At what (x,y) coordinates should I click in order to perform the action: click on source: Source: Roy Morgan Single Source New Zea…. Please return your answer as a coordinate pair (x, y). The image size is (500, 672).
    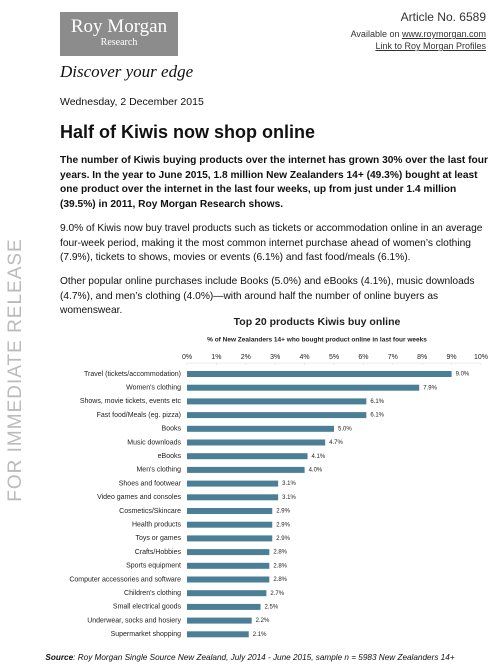
    Looking at the image, I should click on (250, 657).